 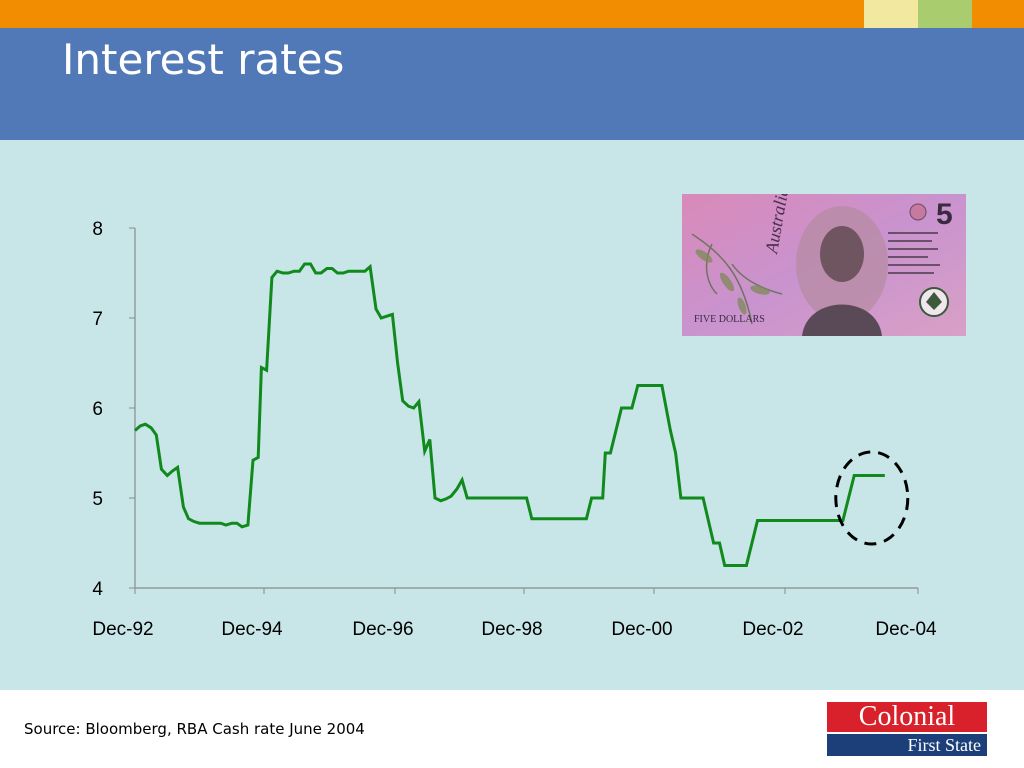 I want to click on logo-line-2: First State, so click(x=907, y=745).